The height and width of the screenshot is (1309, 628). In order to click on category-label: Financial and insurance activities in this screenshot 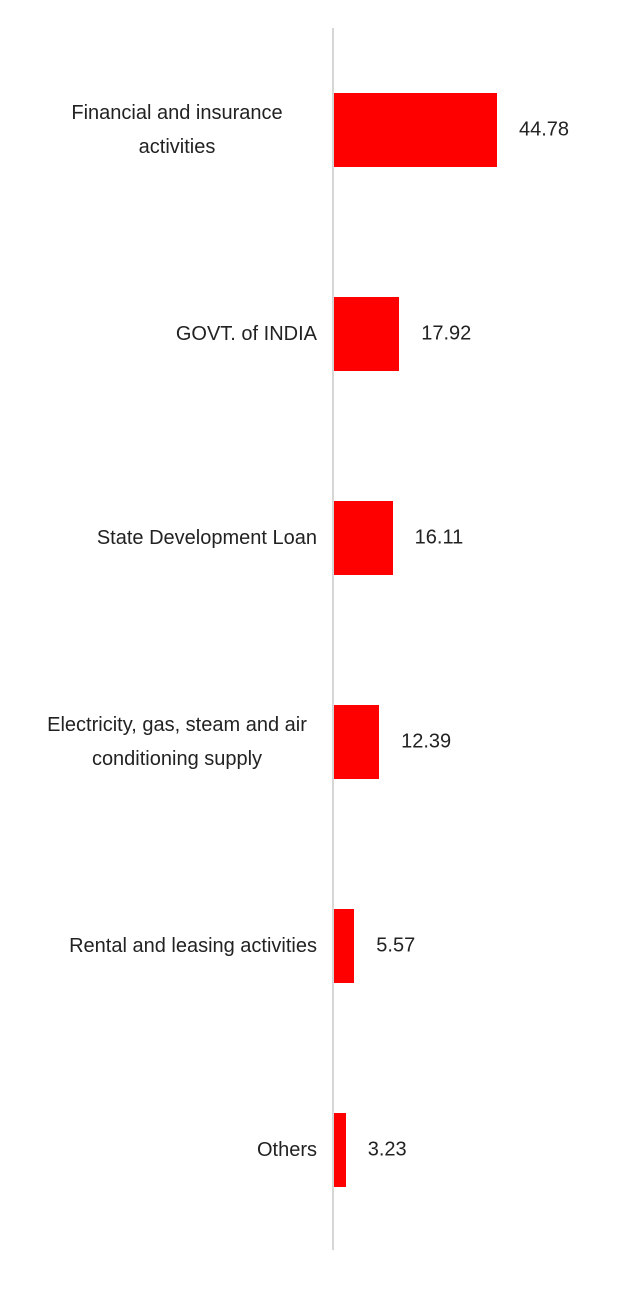, I will do `click(177, 130)`.